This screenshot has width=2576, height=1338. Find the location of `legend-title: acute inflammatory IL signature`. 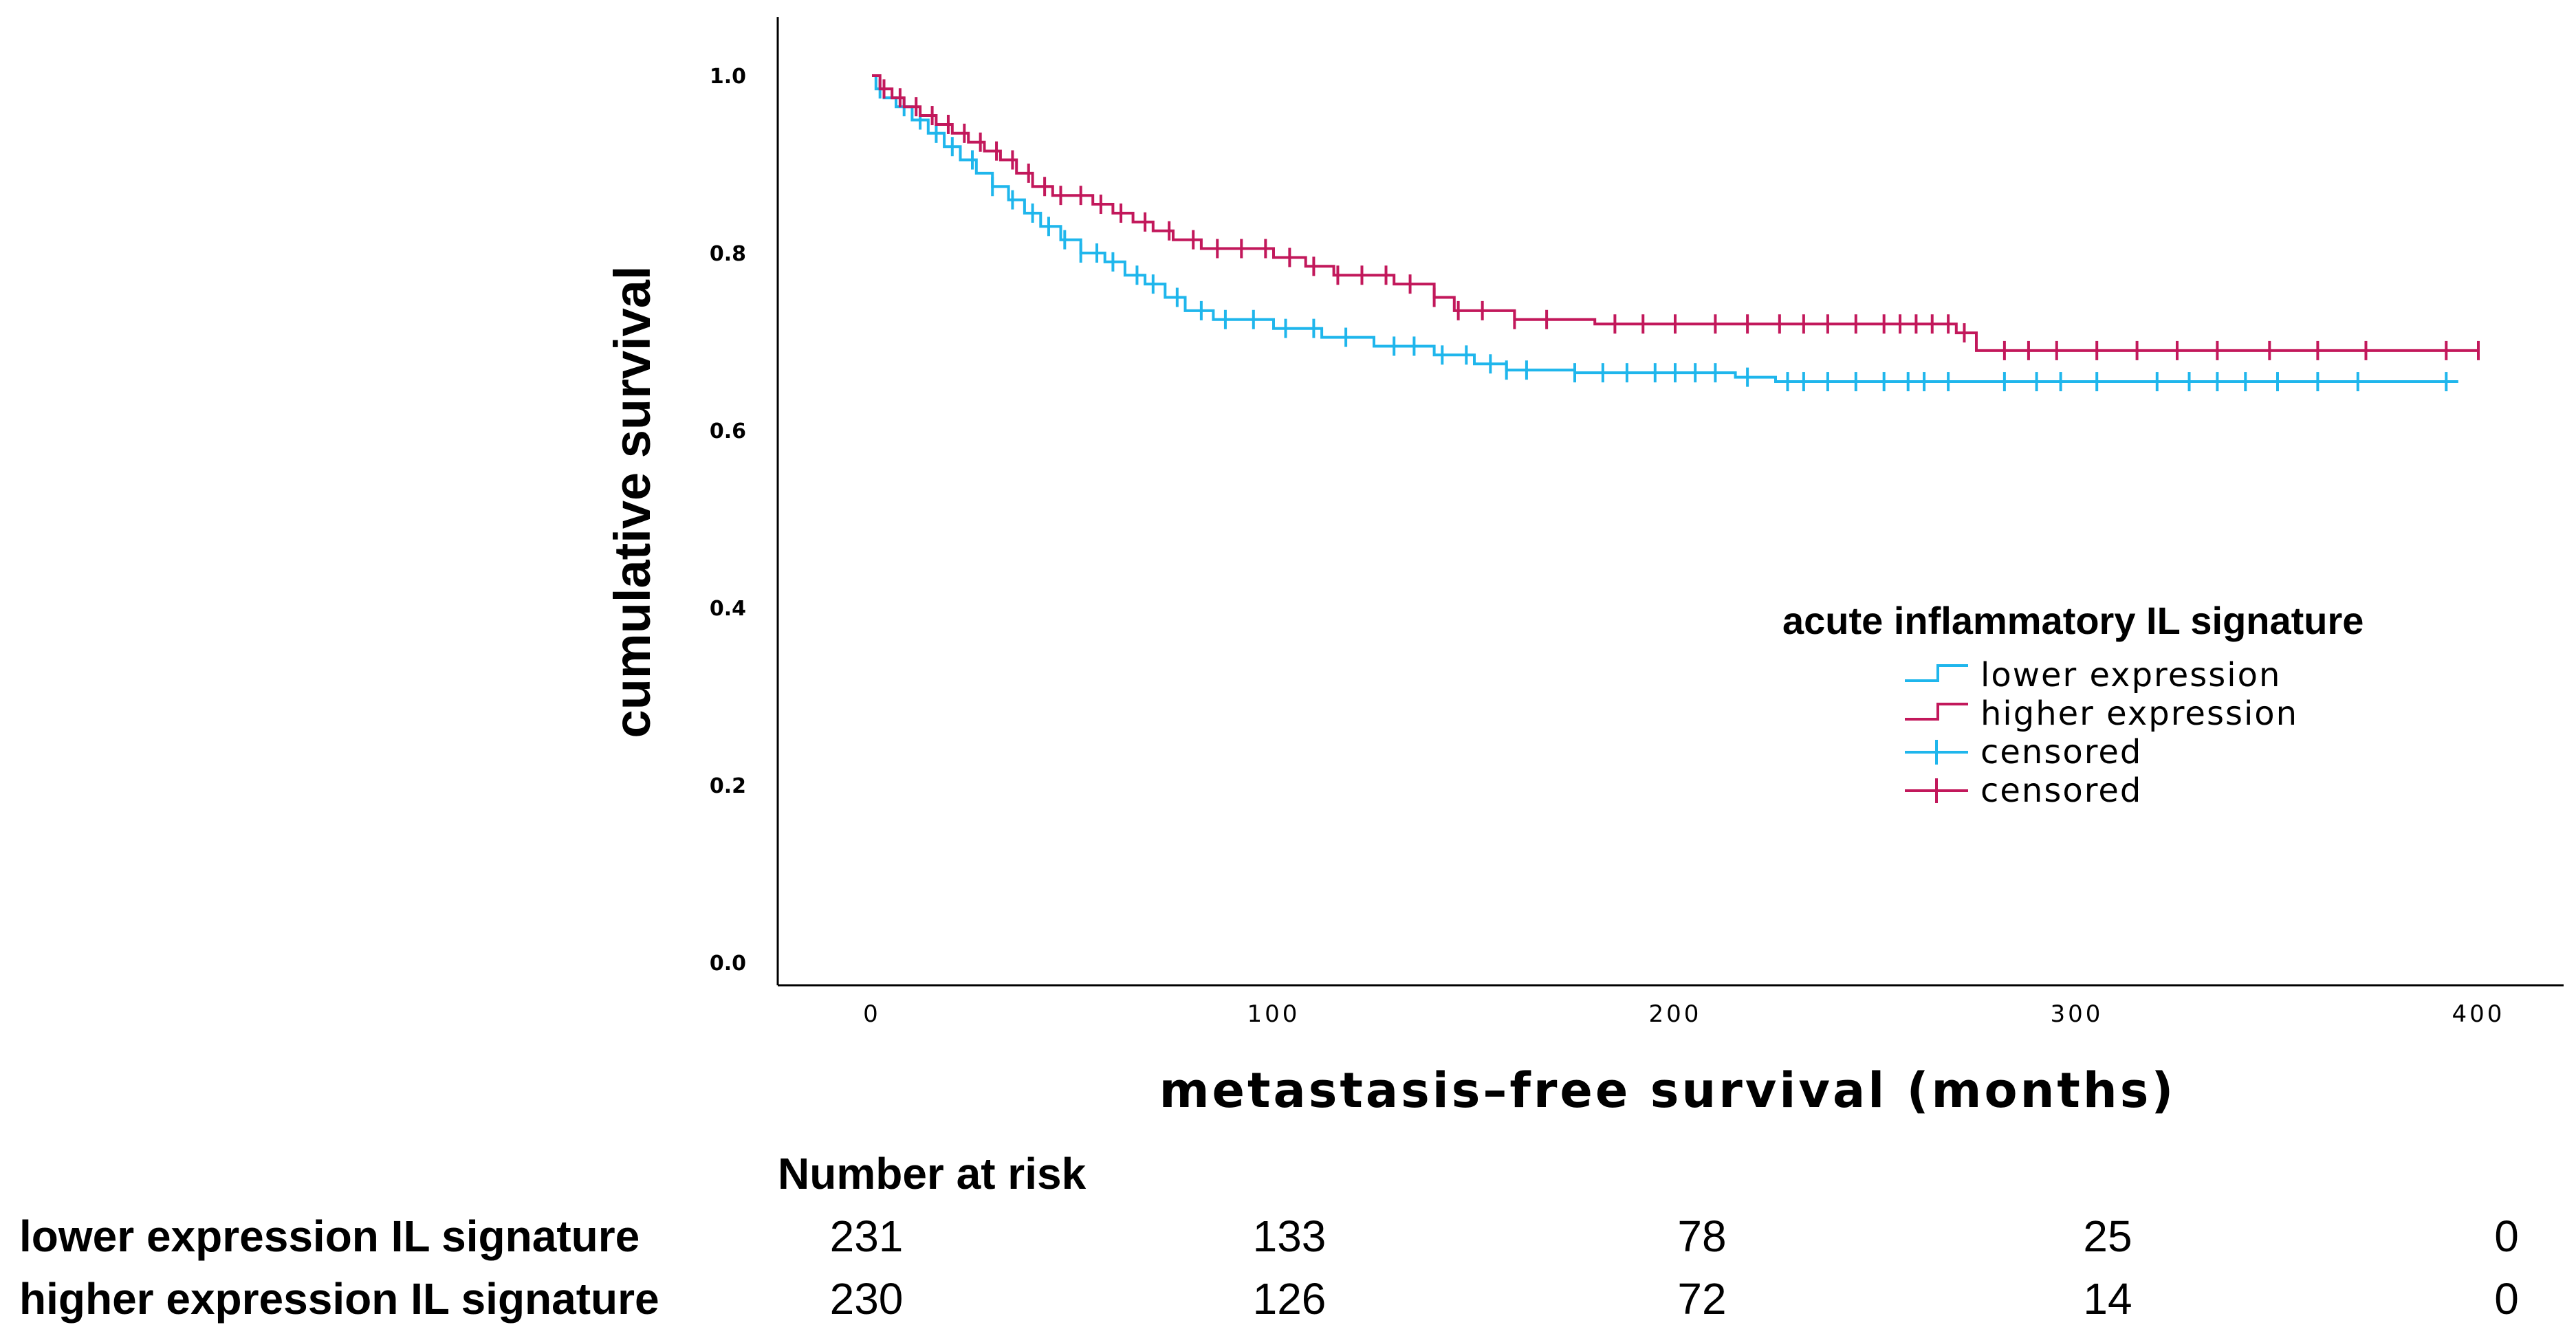

legend-title: acute inflammatory IL signature is located at coordinates (2073, 620).